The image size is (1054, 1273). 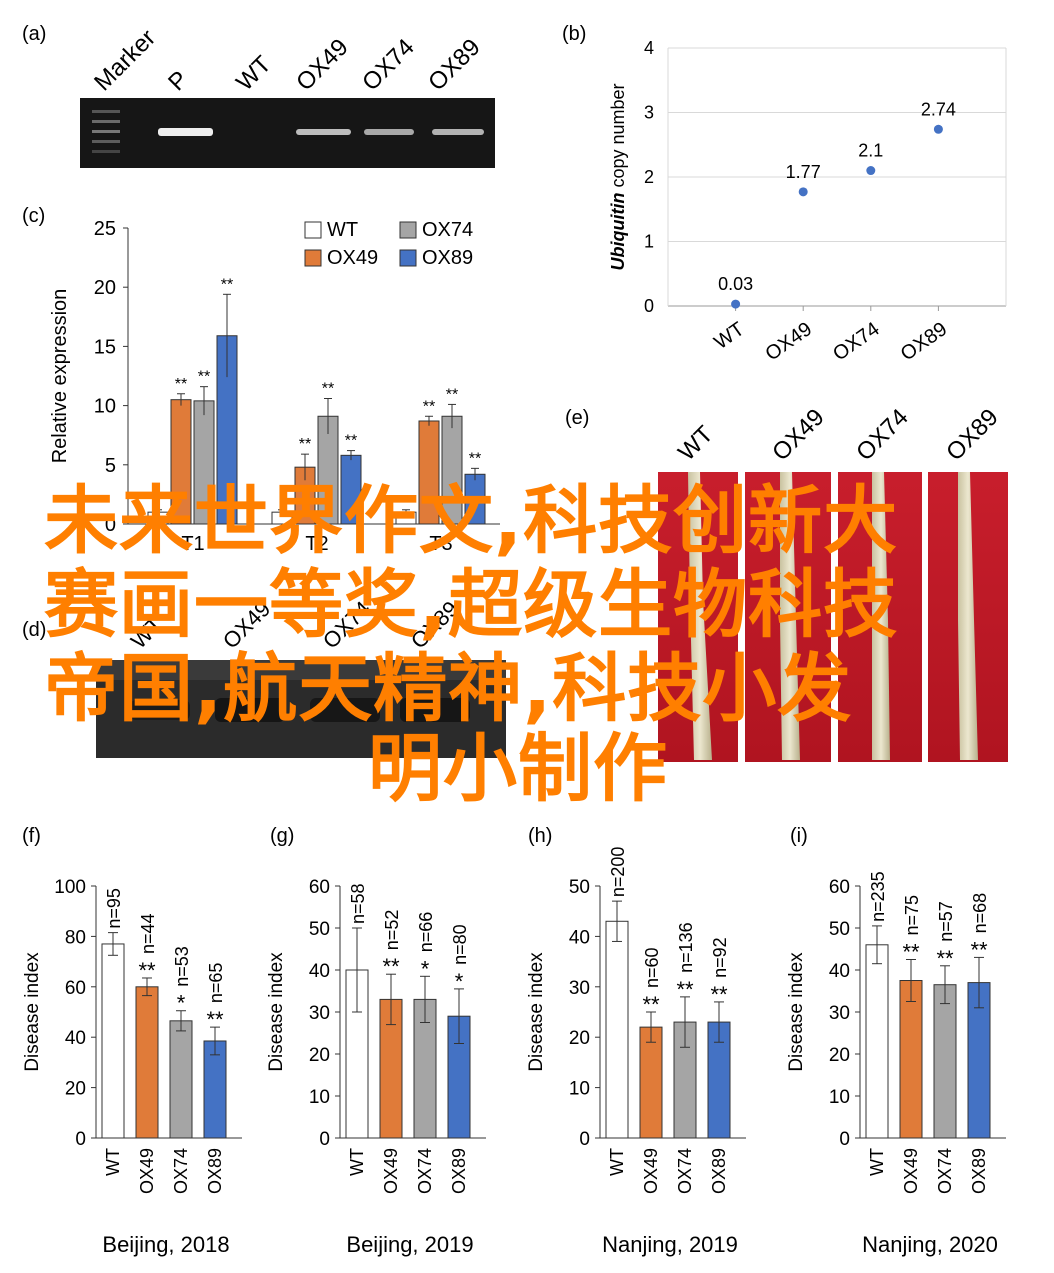 I want to click on photo-e-label: OX89, so click(x=972, y=435).